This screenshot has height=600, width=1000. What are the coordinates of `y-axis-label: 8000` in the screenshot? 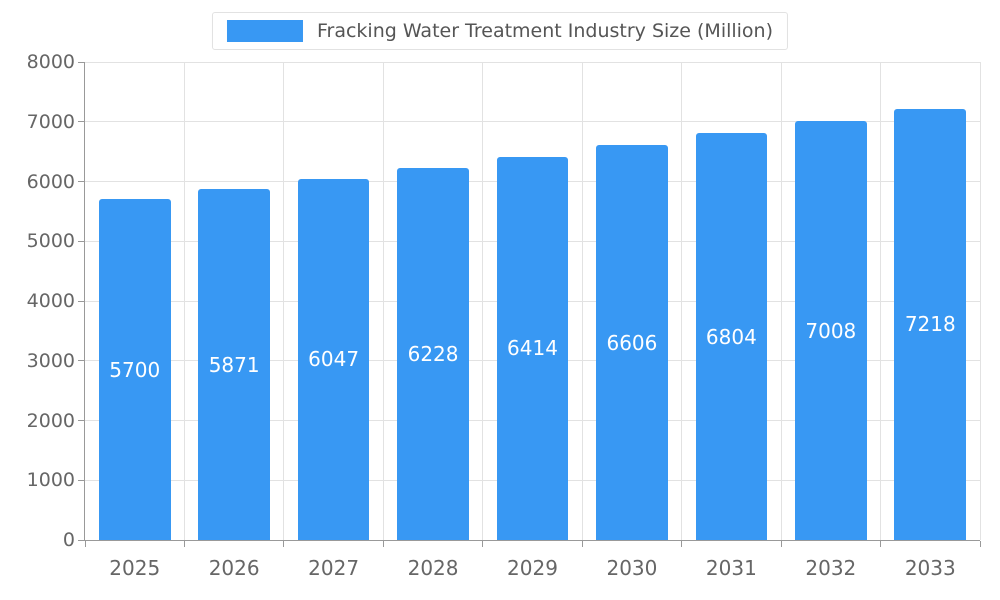 It's located at (50, 62).